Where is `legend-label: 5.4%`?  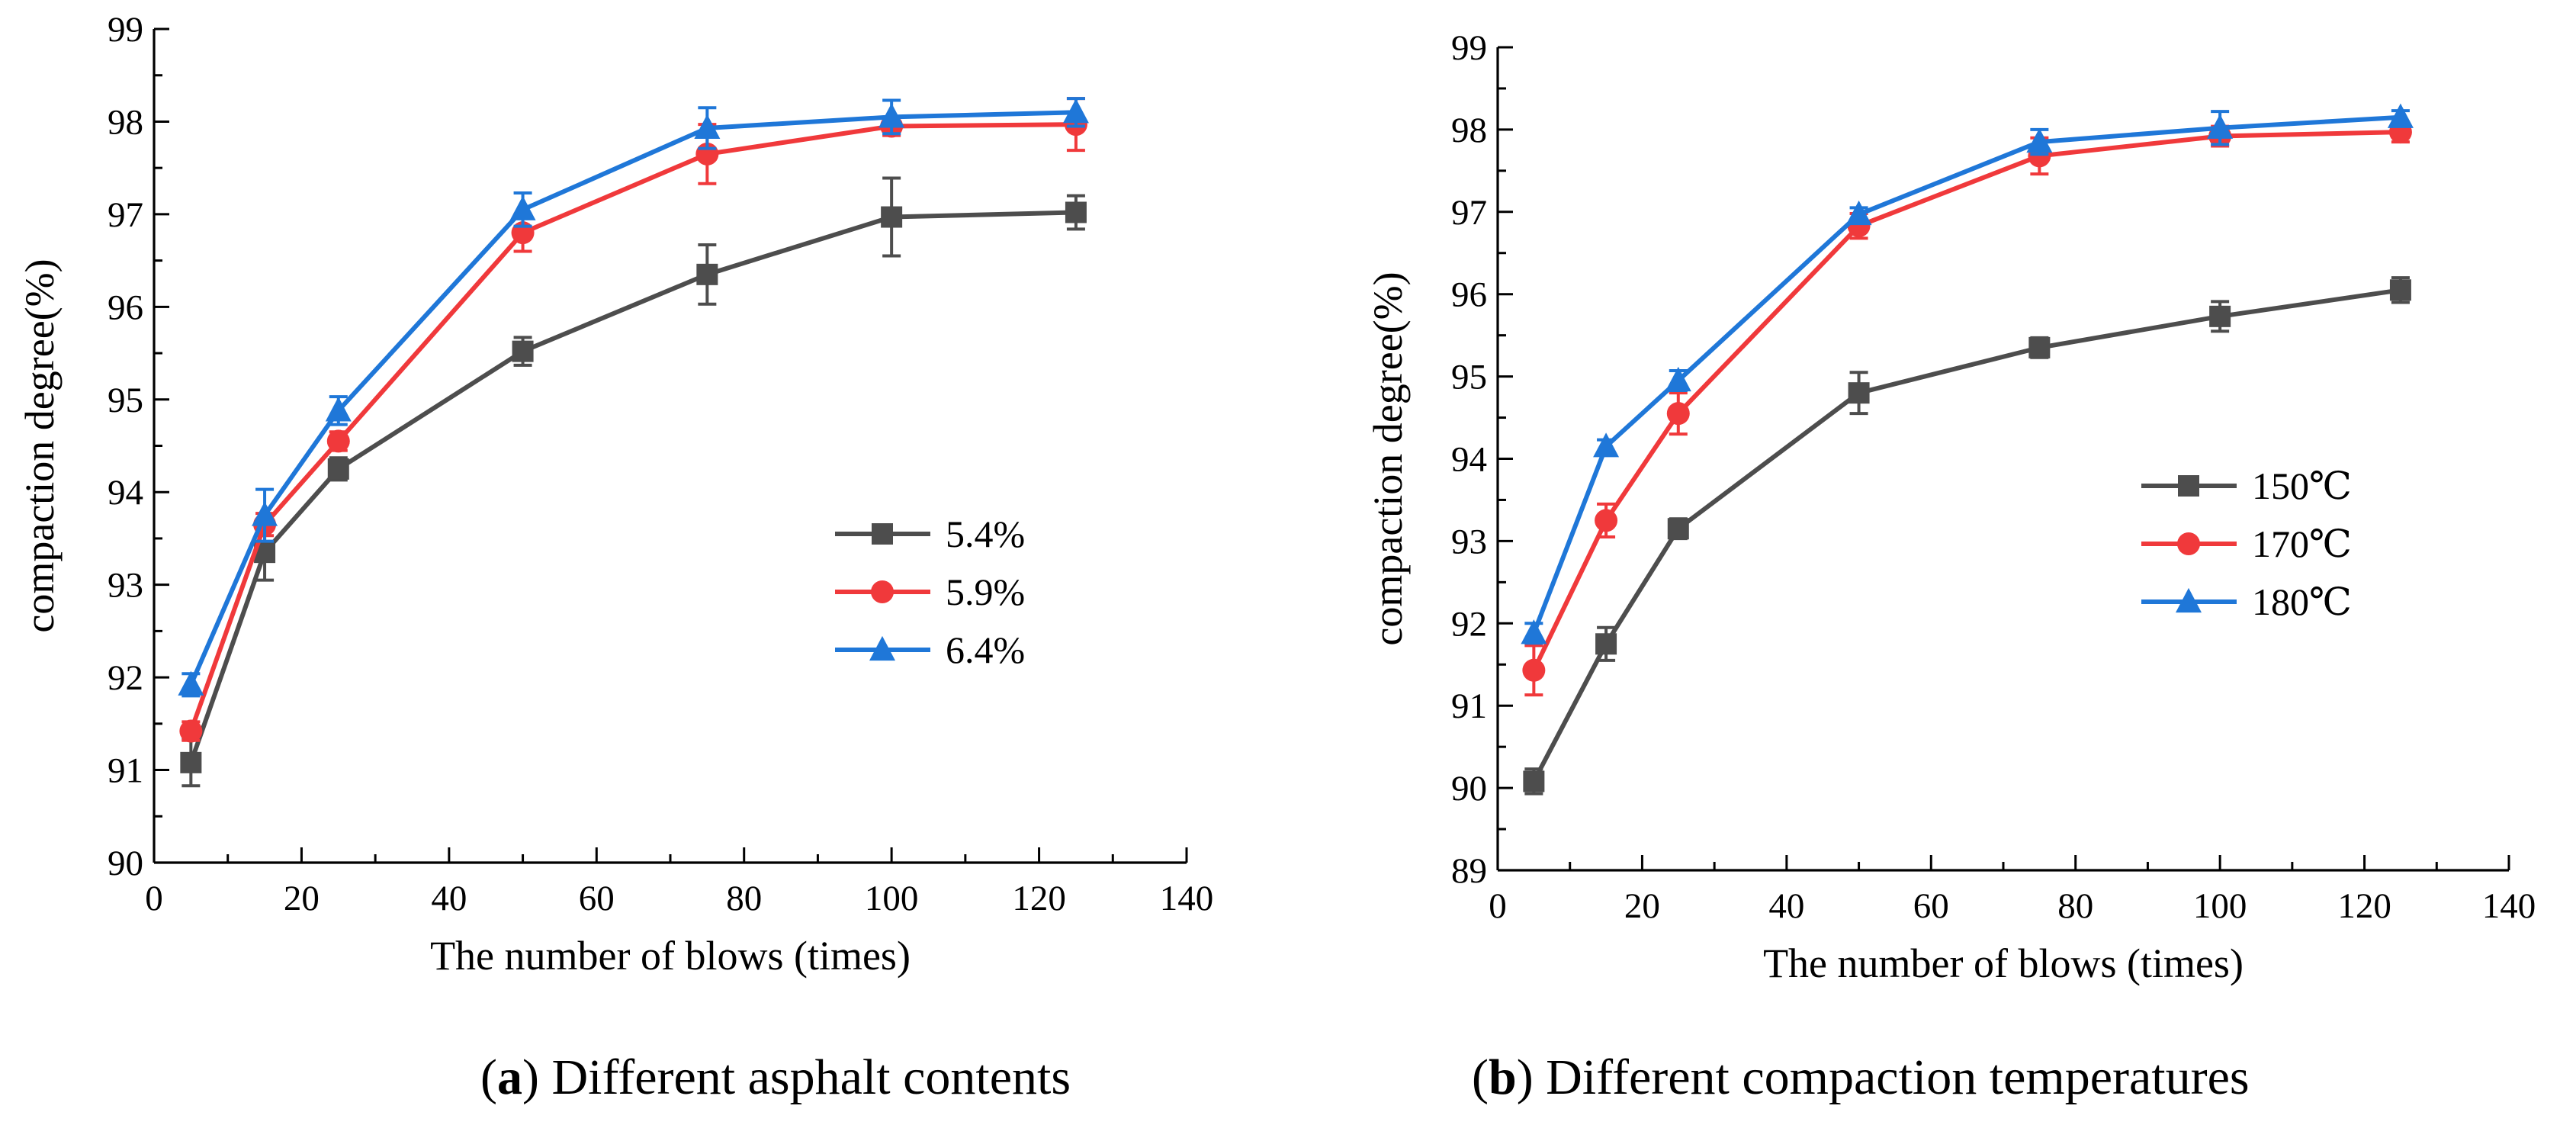 legend-label: 5.4% is located at coordinates (985, 534).